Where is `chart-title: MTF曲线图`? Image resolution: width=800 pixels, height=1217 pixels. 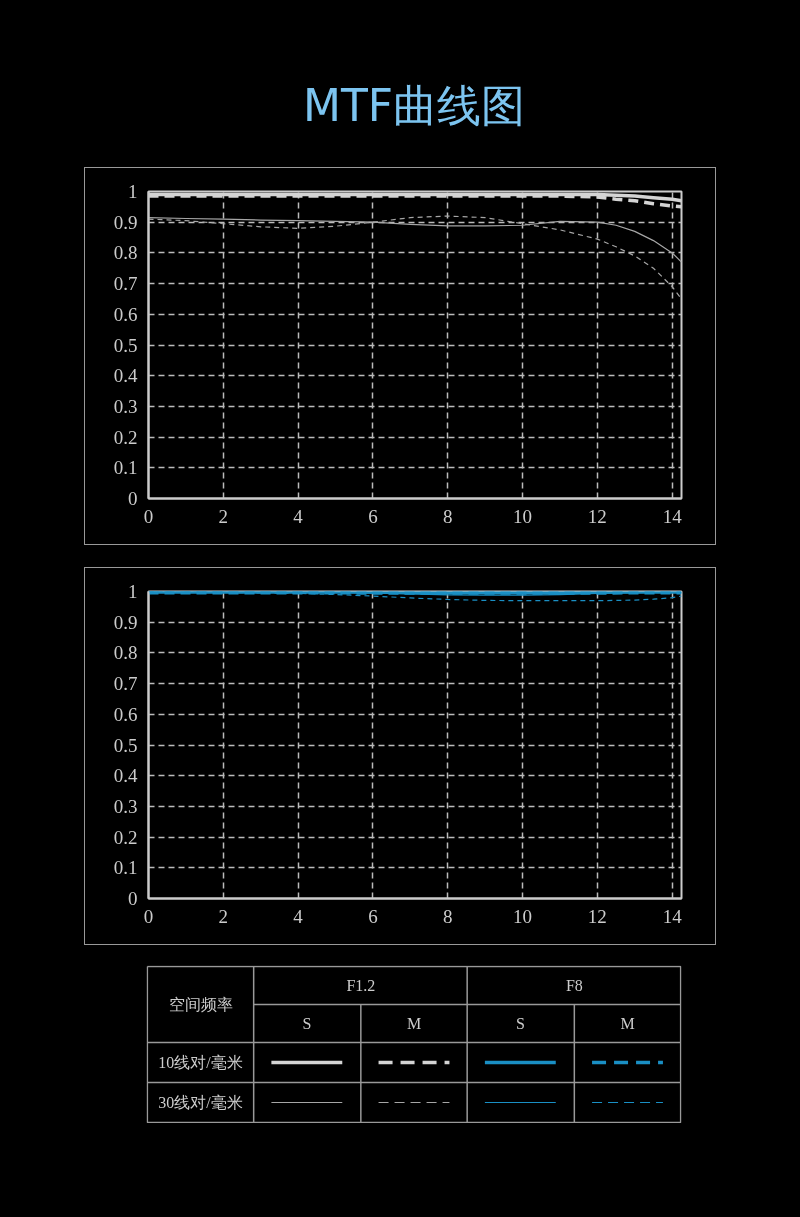 chart-title: MTF曲线图 is located at coordinates (414, 105).